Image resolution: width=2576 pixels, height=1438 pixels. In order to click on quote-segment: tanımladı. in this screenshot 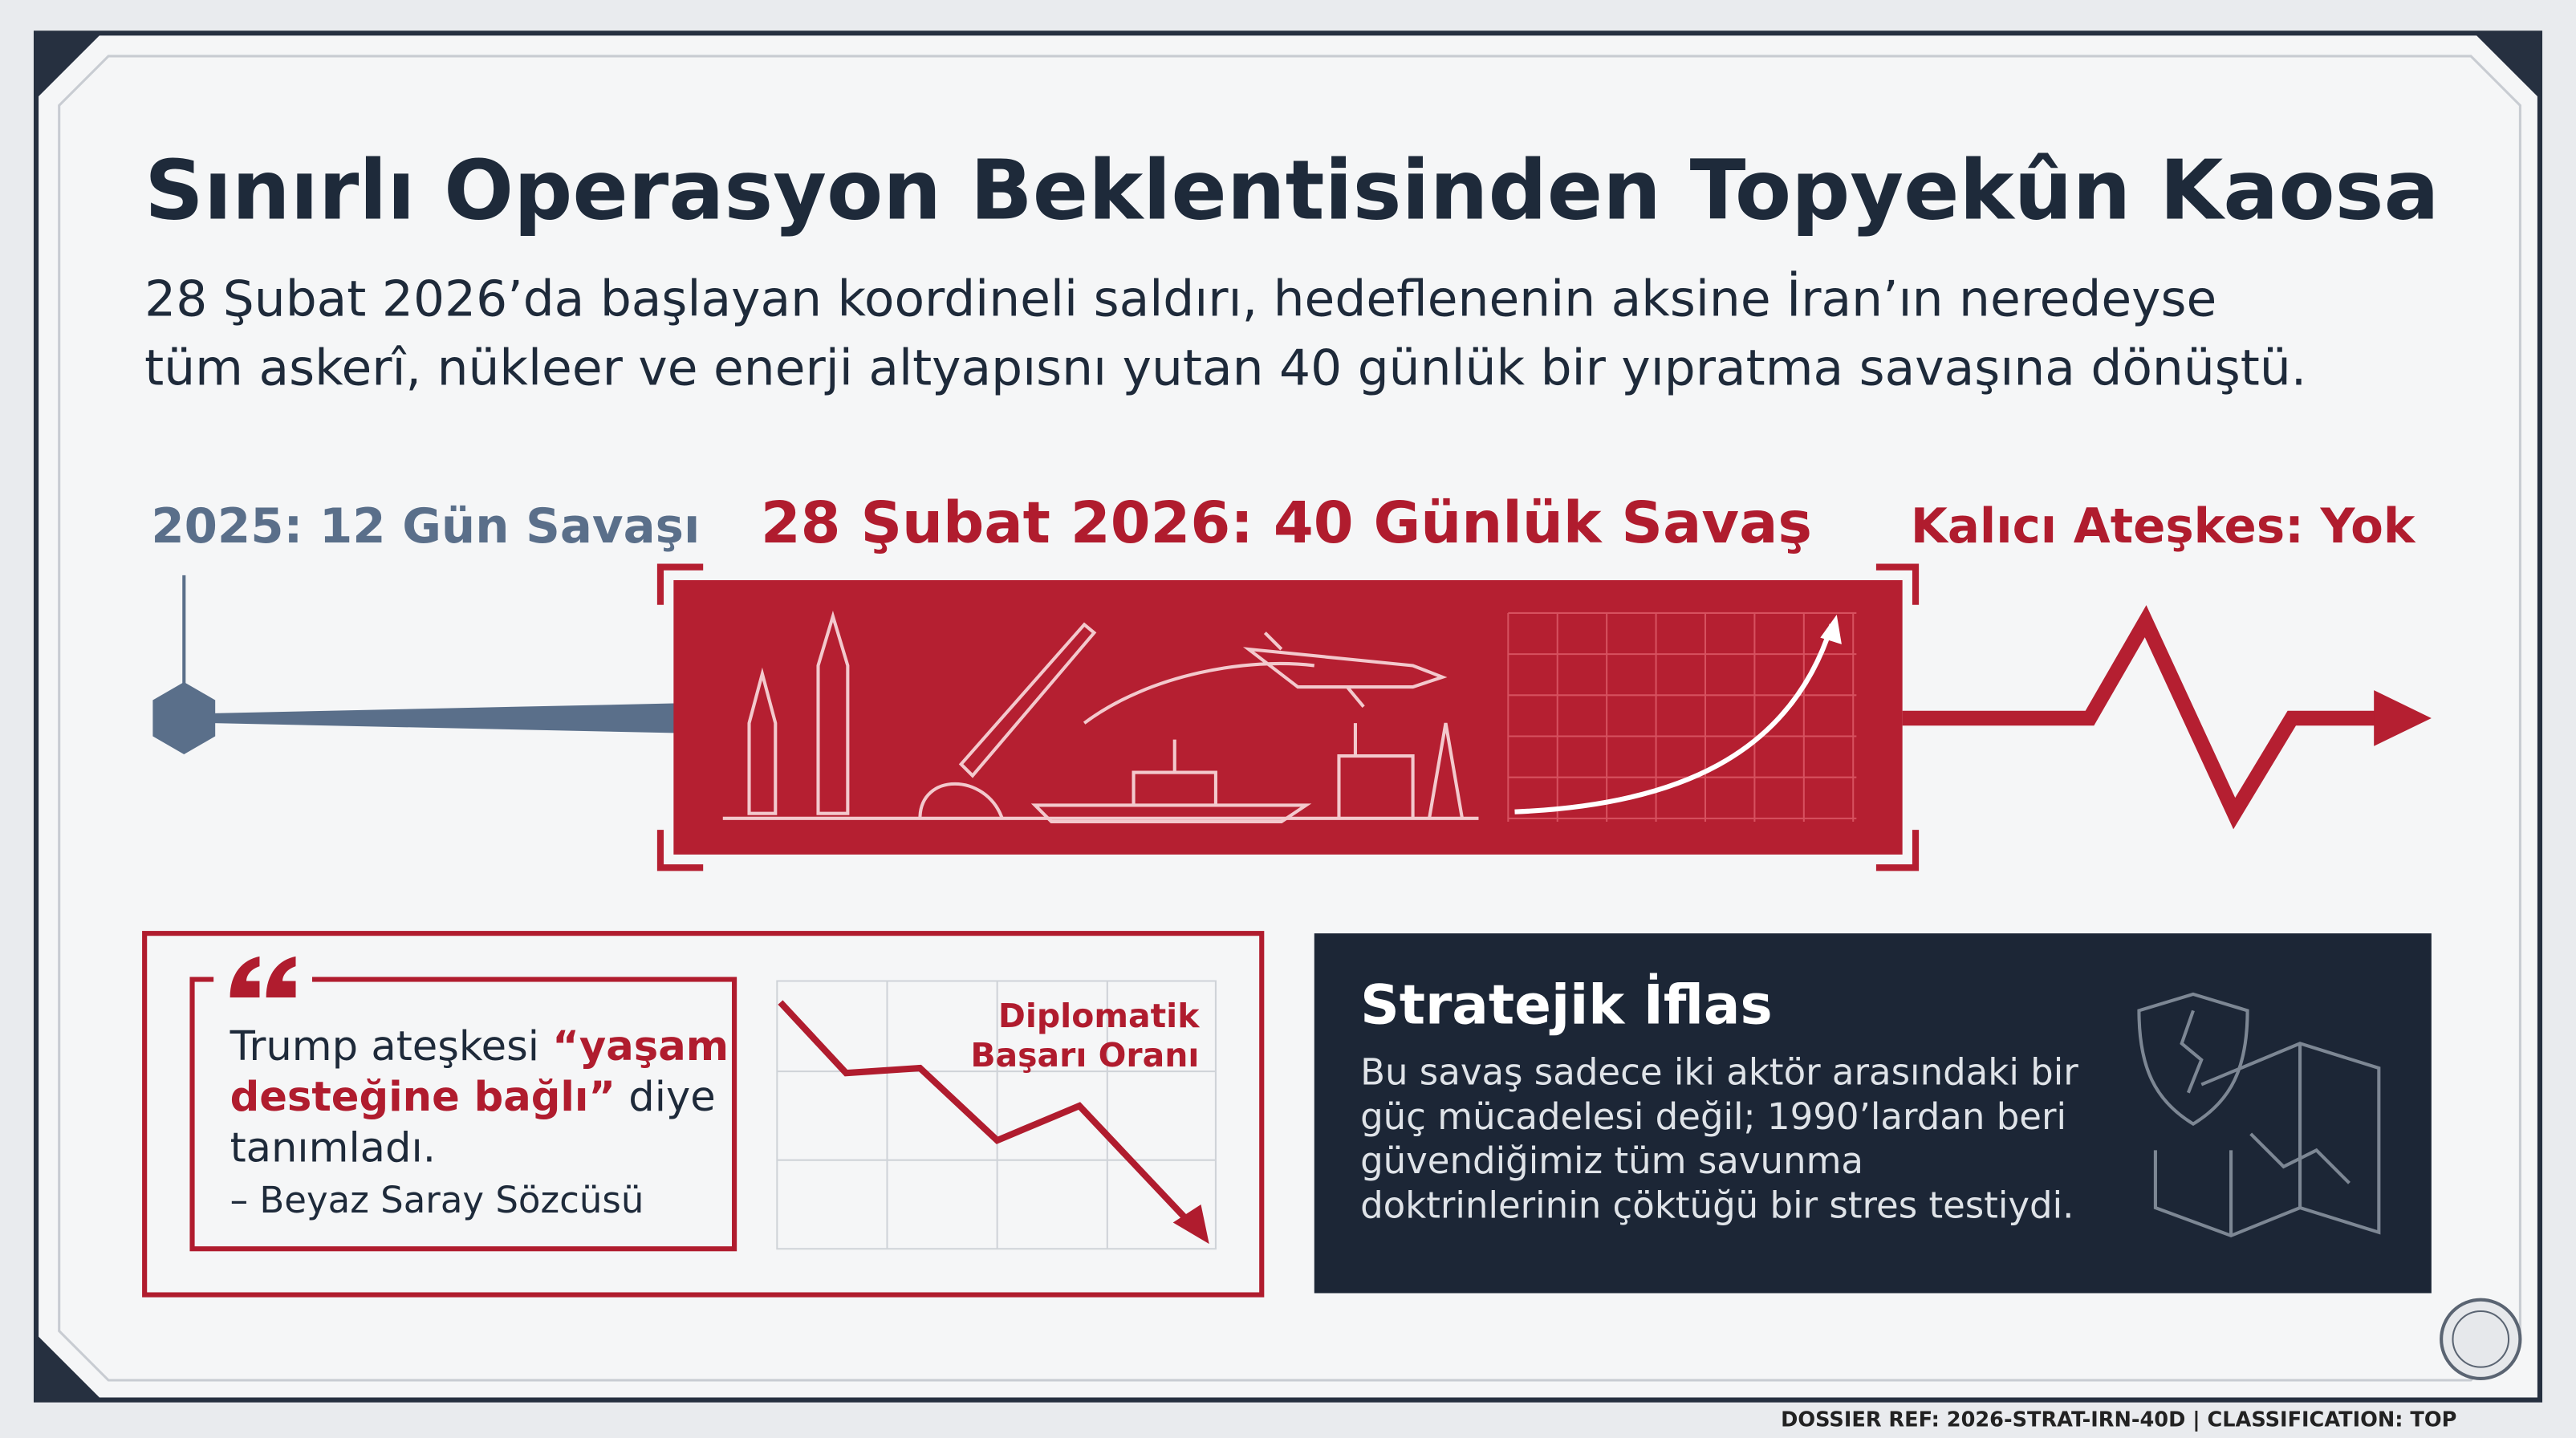, I will do `click(333, 1148)`.